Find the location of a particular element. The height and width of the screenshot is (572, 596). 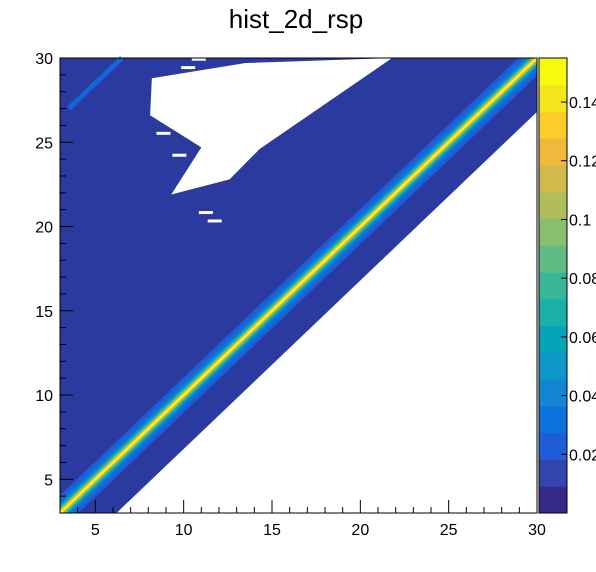

colorbar-tick-label: 0.04 is located at coordinates (582, 397).